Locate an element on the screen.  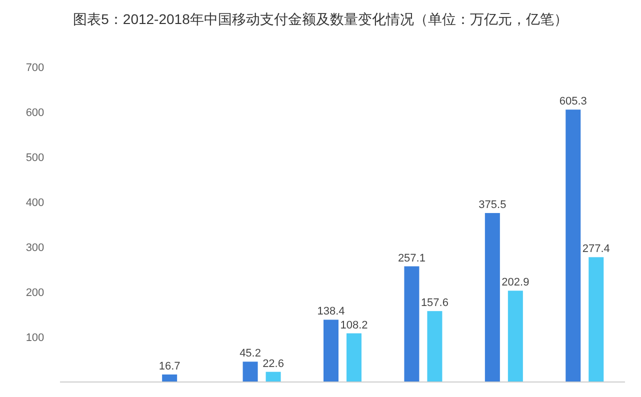
data-label: 45.2 is located at coordinates (250, 354).